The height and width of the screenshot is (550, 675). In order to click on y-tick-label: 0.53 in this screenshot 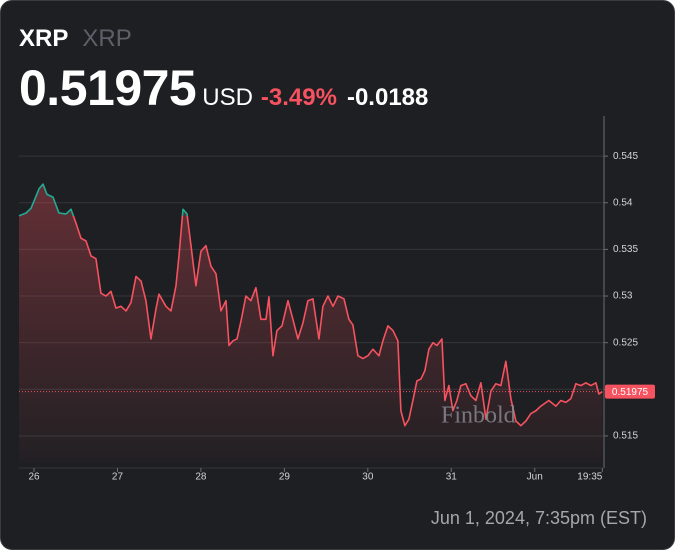, I will do `click(623, 296)`.